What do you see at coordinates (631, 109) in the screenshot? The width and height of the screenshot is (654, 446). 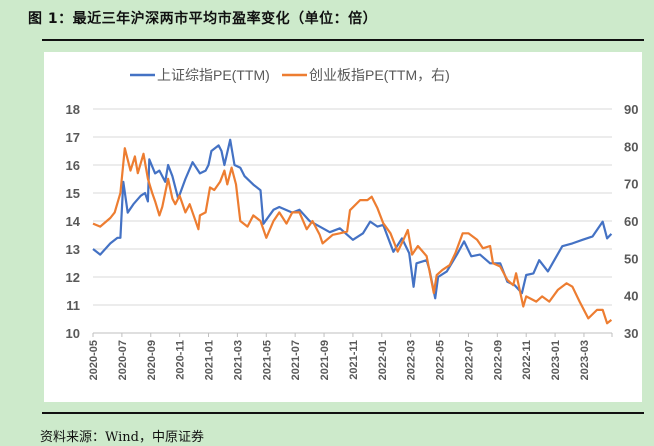 I see `y-right-tick-label: 90` at bounding box center [631, 109].